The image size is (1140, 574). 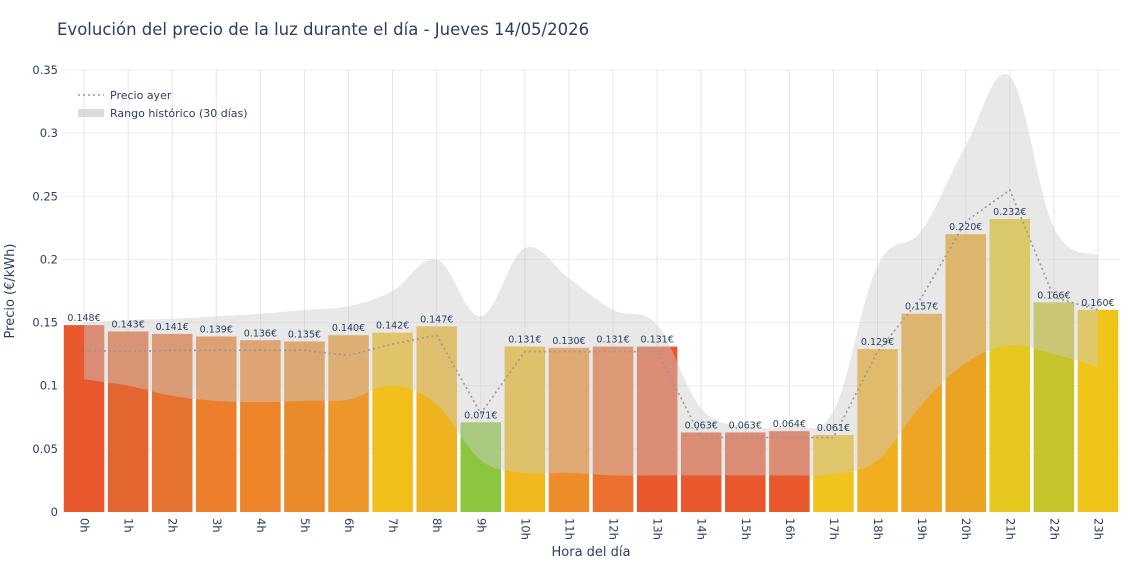 I want to click on x-tick-label: 15h, so click(x=746, y=529).